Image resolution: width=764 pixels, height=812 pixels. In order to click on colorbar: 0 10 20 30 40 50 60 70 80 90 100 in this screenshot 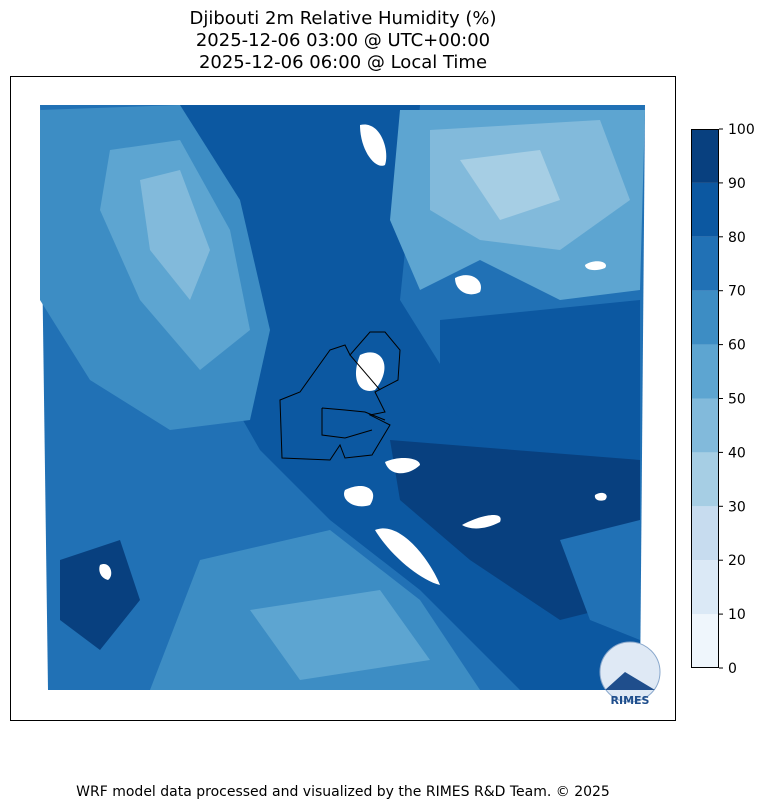, I will do `click(723, 399)`.